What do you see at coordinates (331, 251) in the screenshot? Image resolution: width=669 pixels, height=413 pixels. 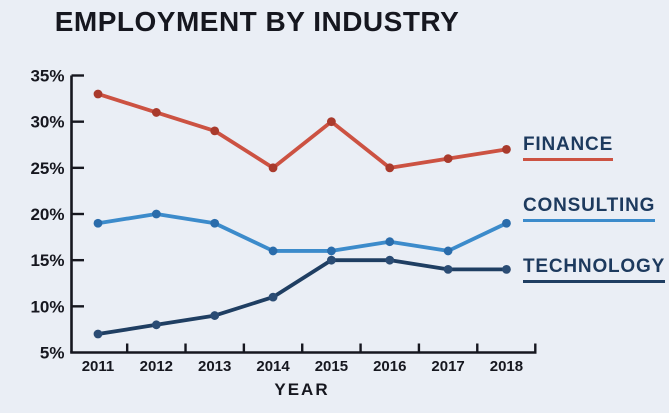 I see `consulting-point-2015` at bounding box center [331, 251].